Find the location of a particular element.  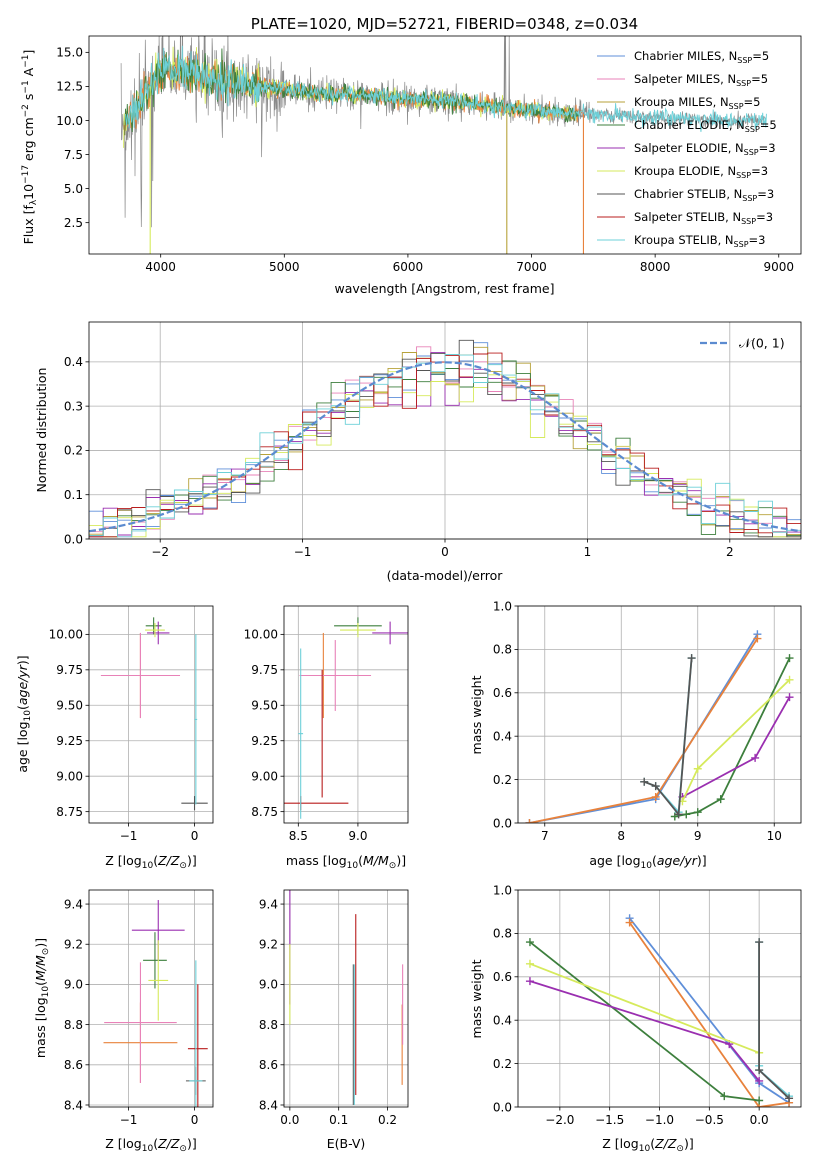

mass_weight_vs_age-panel: 7 8 9 10 0.0 0.2 0.4 0.6 0.8 1.0 is located at coordinates (647, 721).